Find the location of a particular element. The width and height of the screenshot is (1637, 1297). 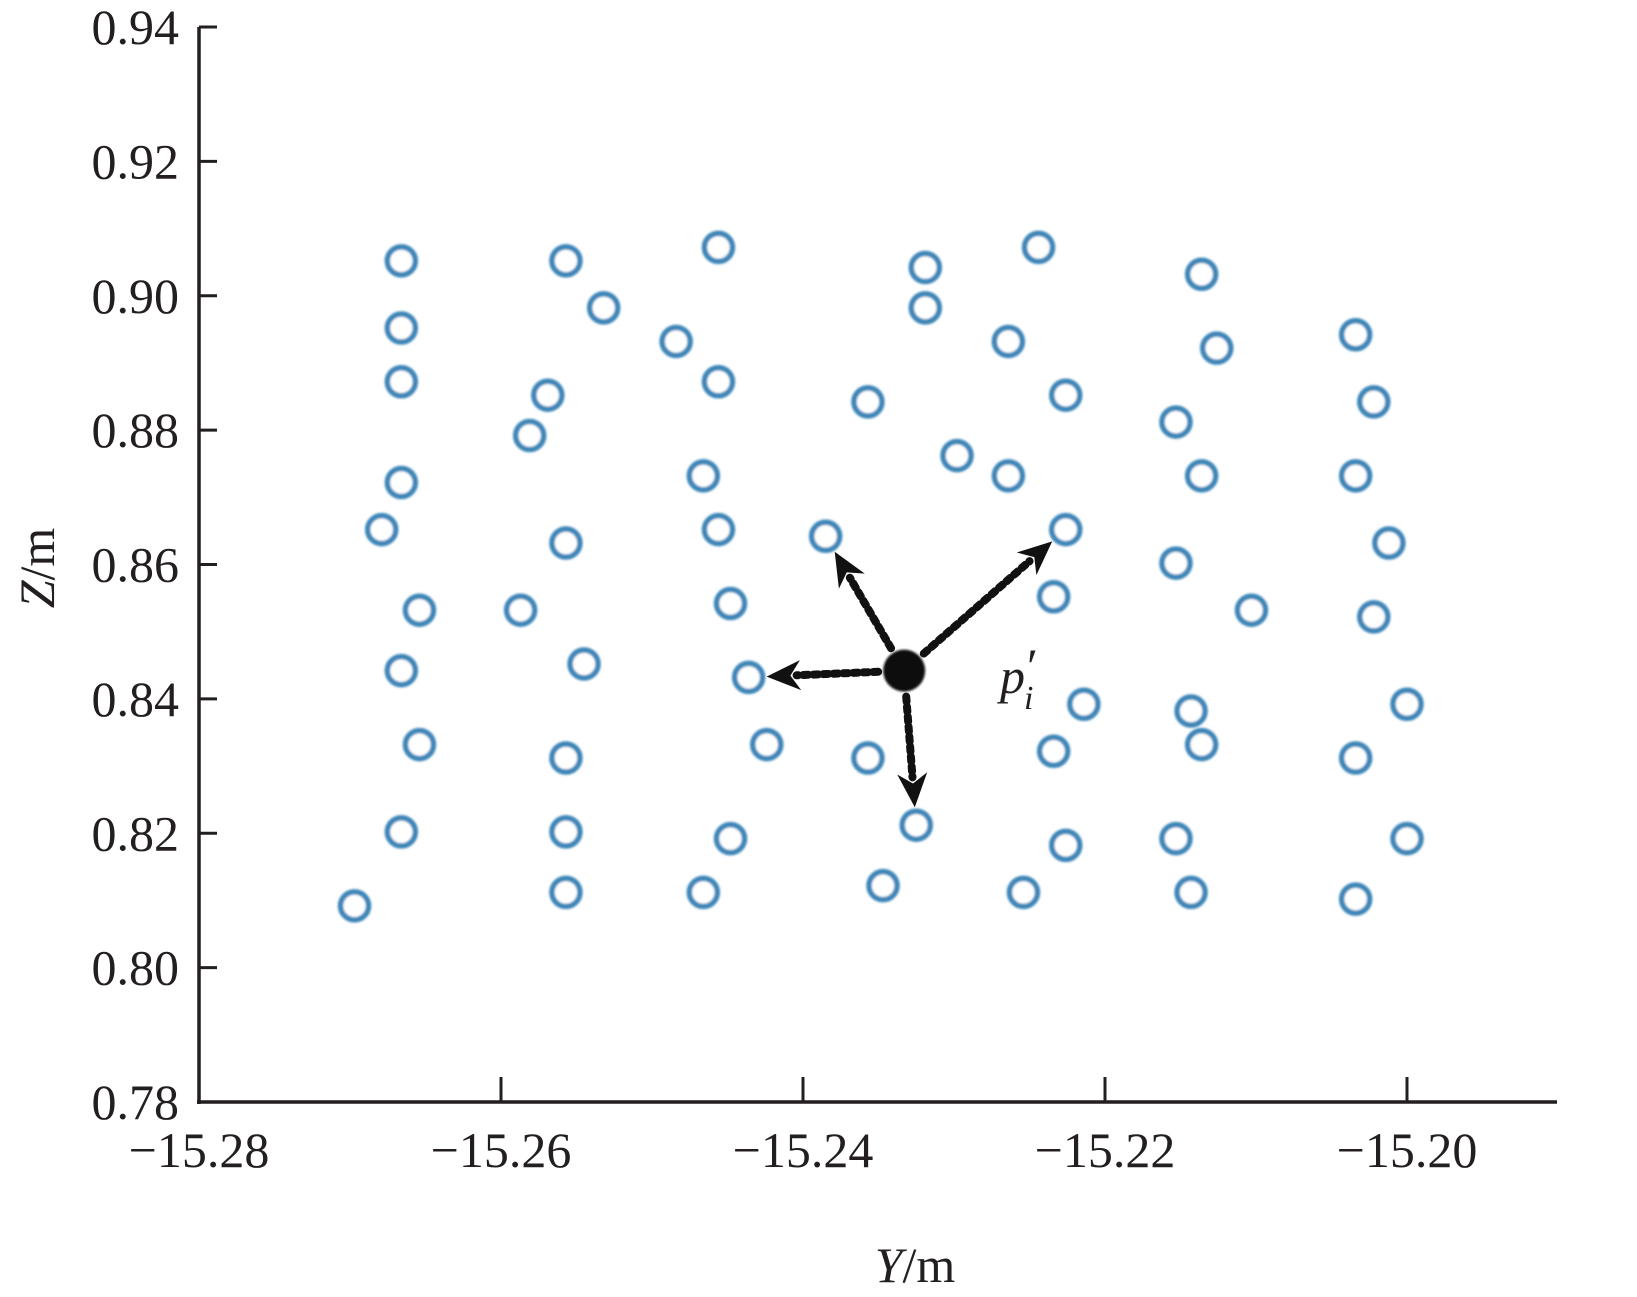

x-axis-label: Y/m is located at coordinates (915, 1265).